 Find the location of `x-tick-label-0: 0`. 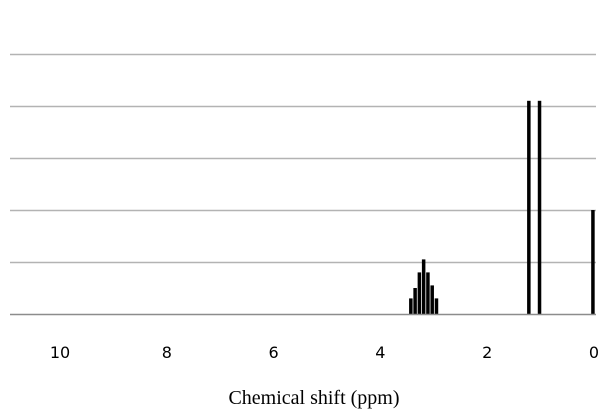

x-tick-label-0: 0 is located at coordinates (594, 352).